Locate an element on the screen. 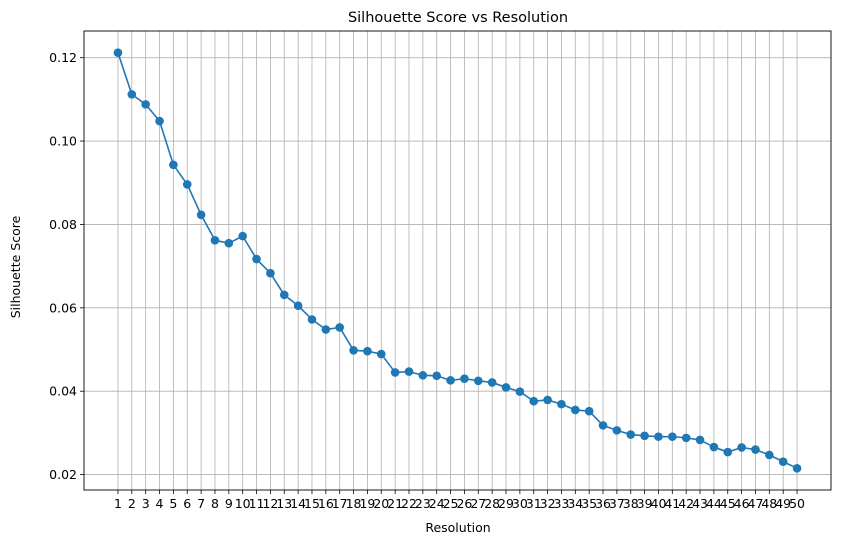 The width and height of the screenshot is (855, 545). x-tick-label: 32 is located at coordinates (548, 503).